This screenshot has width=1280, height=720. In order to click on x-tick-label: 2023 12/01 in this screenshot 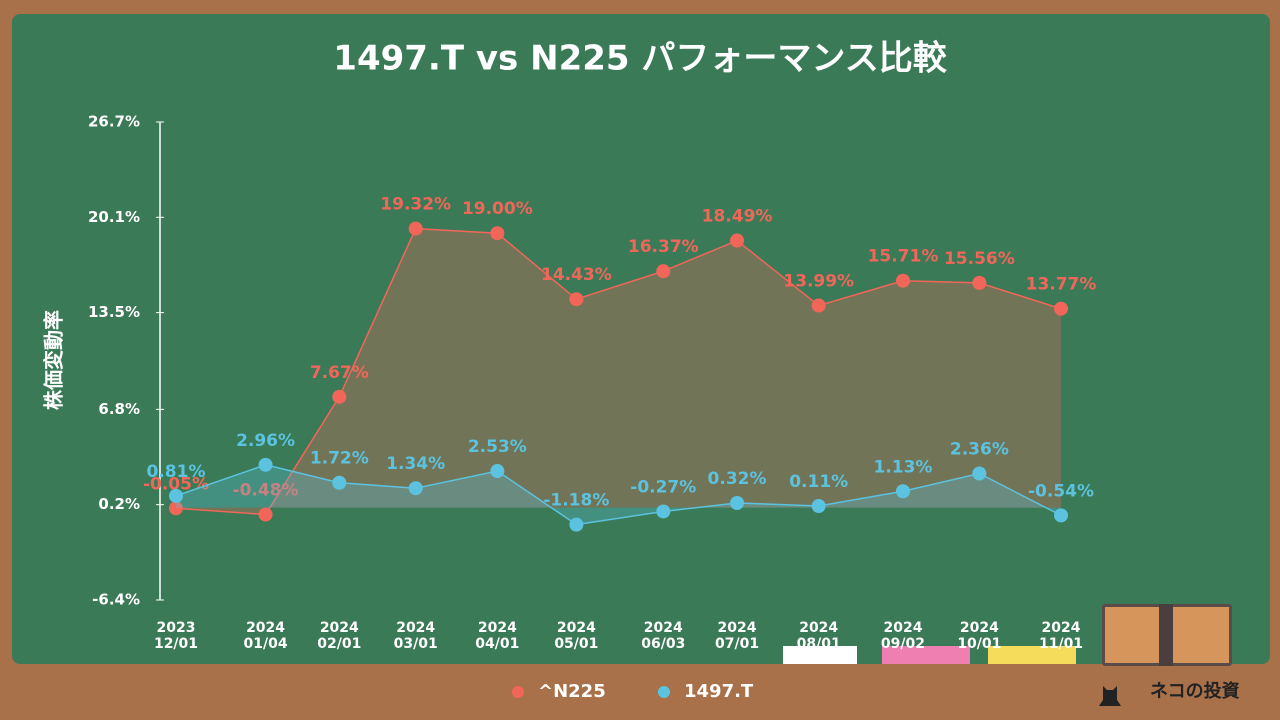, I will do `click(176, 636)`.